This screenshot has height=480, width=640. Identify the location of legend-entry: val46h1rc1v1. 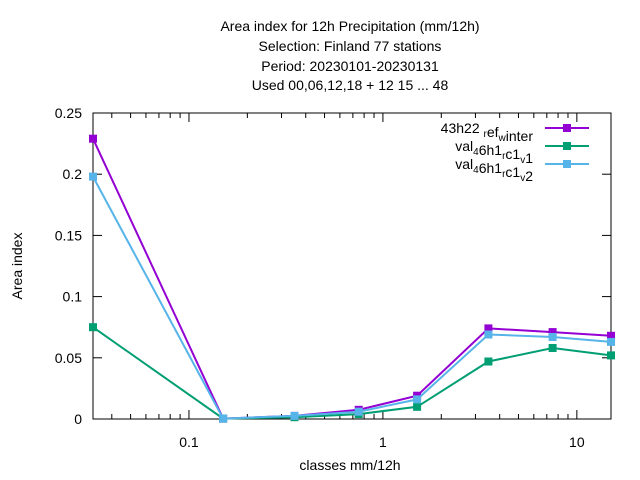
(494, 152).